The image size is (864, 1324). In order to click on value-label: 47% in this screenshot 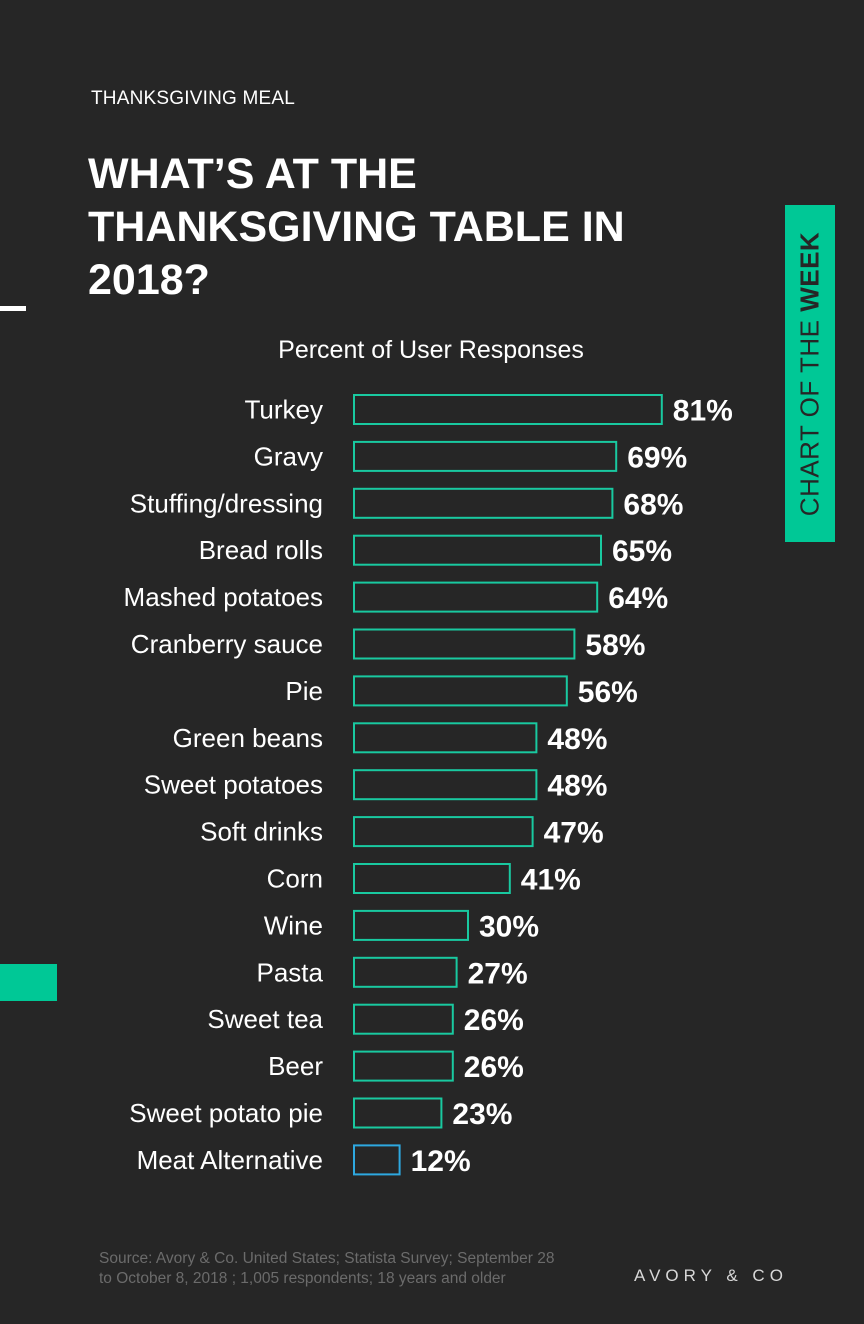, I will do `click(574, 833)`.